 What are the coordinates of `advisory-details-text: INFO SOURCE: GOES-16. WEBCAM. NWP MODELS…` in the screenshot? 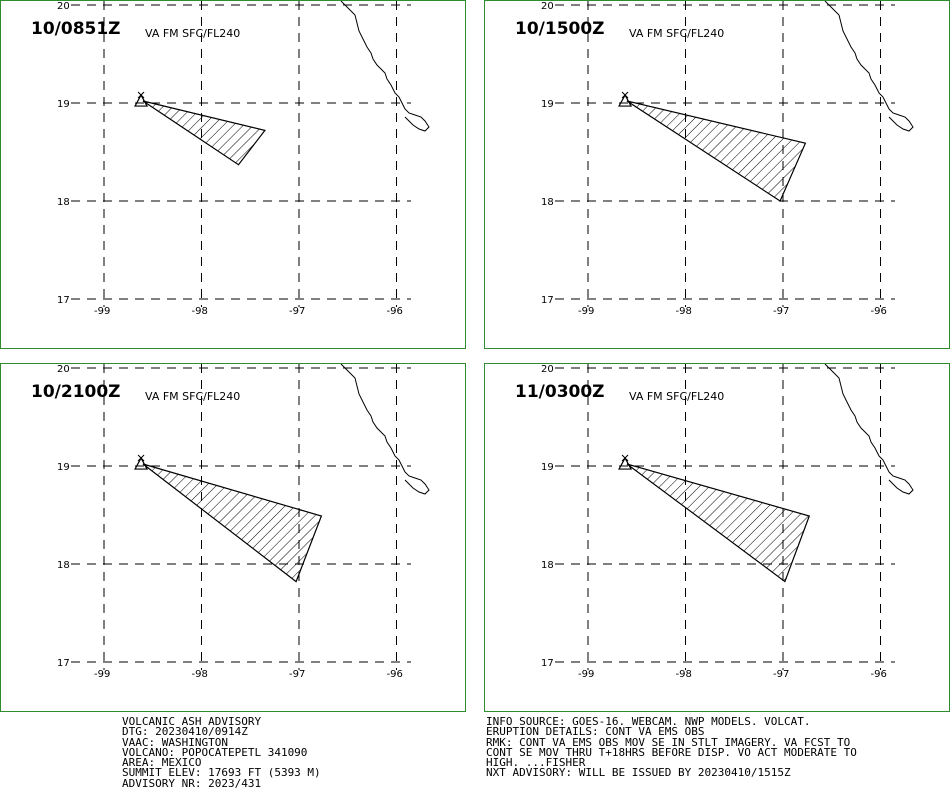 It's located at (671, 747).